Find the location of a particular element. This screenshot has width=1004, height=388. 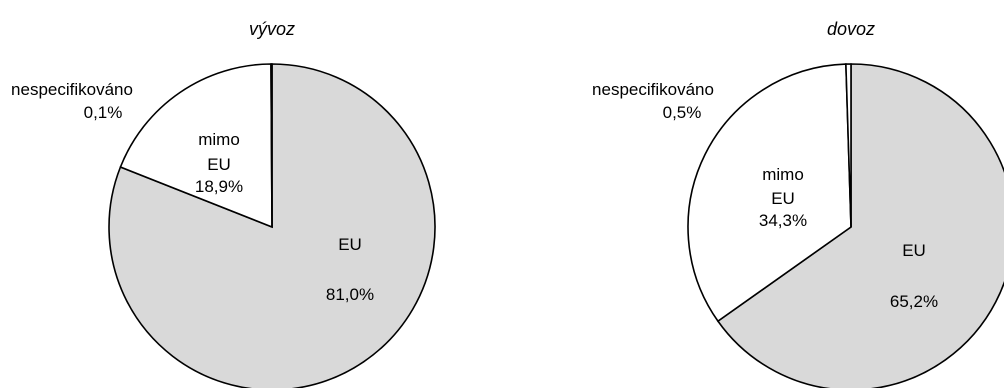

slice-value-unspecified: 0,5% is located at coordinates (682, 112).